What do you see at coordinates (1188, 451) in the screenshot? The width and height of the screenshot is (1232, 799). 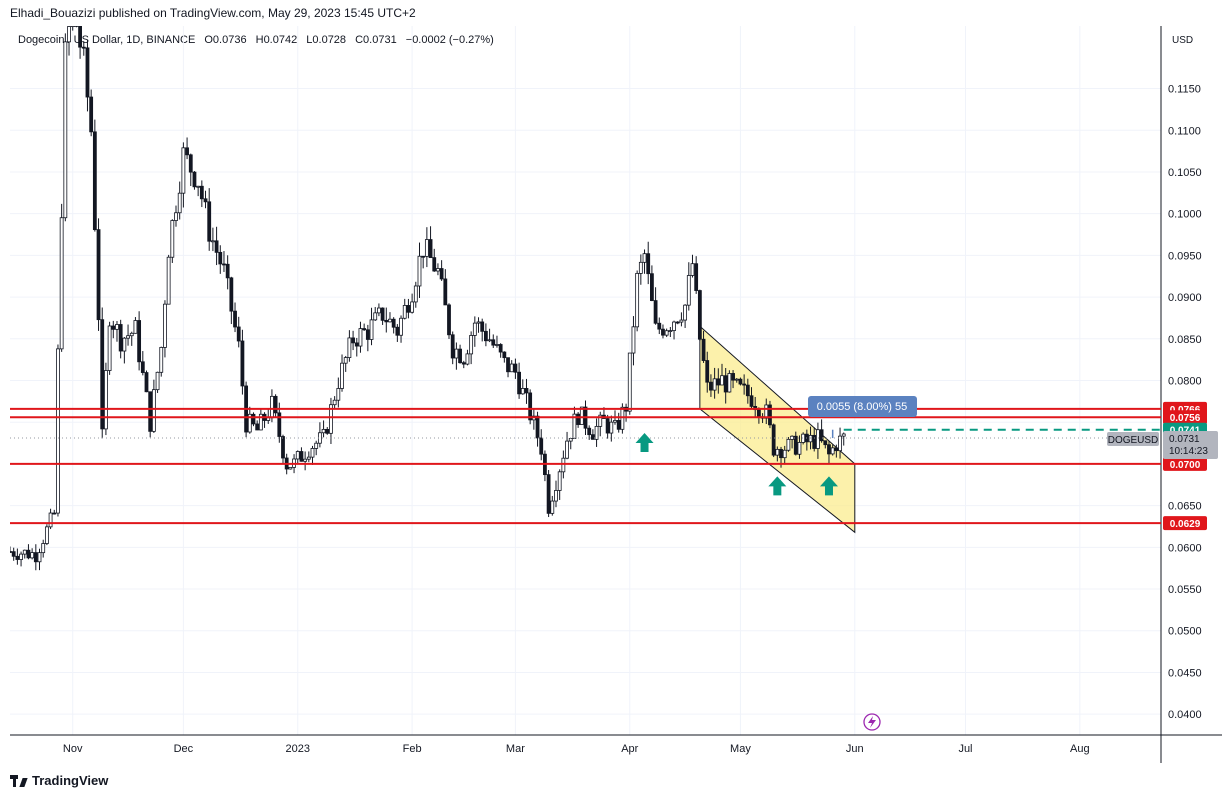 I see `price-tag-countdown: 10:14:23` at bounding box center [1188, 451].